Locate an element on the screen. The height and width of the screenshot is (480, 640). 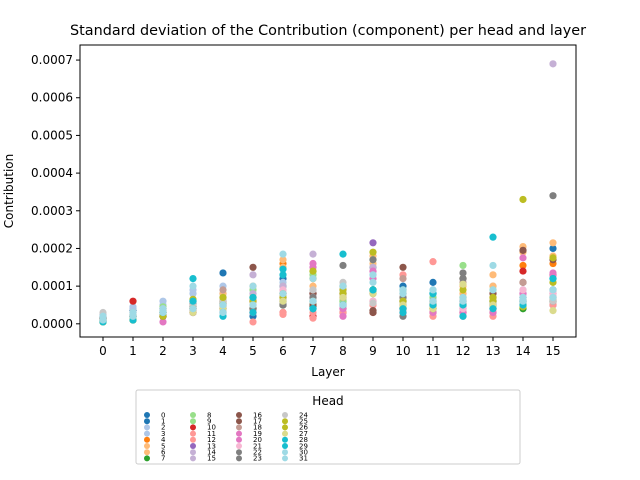
x-tick-label: 7 is located at coordinates (313, 351).